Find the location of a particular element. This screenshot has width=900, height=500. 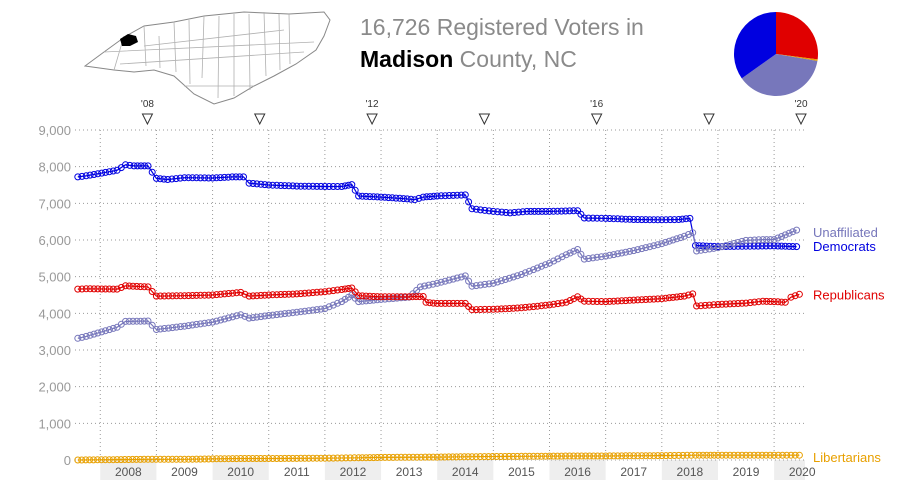

series-label-republicans: Republicans is located at coordinates (849, 294).